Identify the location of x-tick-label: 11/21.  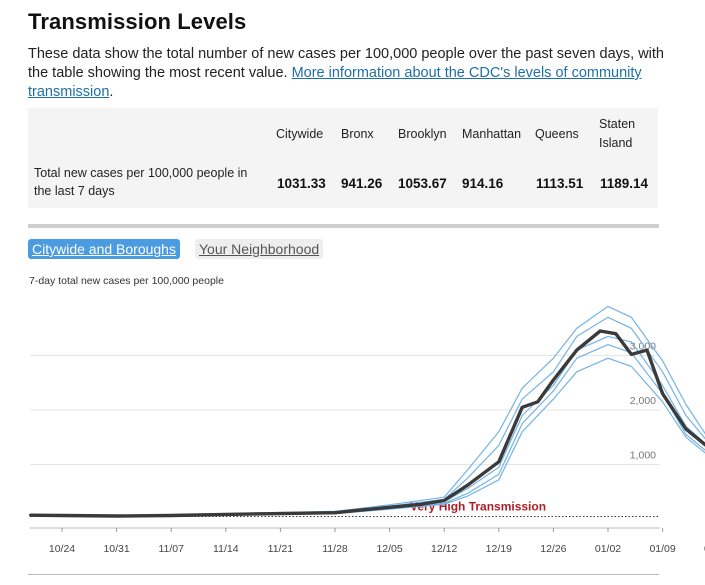
(281, 549).